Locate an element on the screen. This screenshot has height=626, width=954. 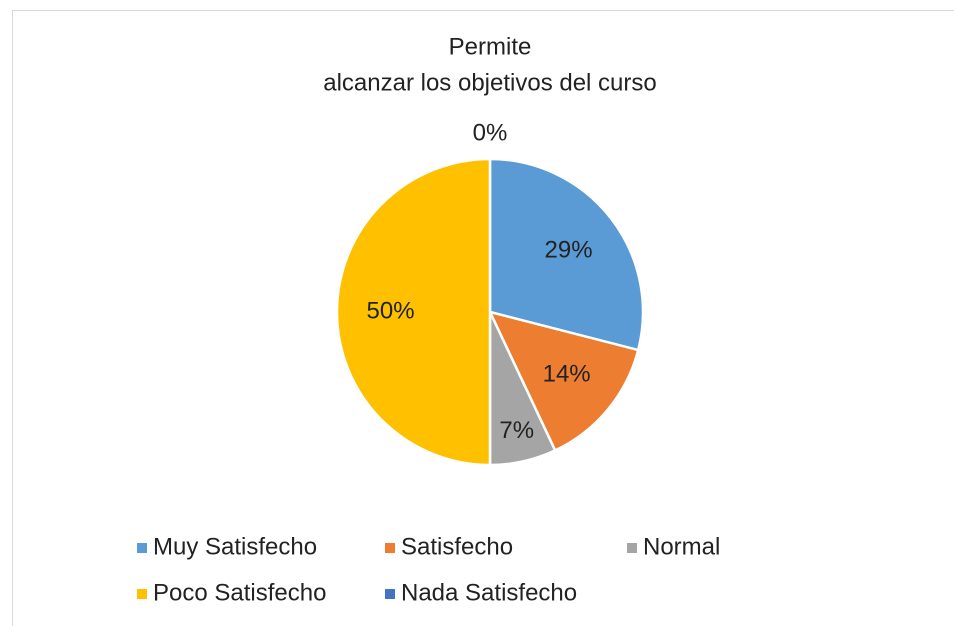
chart-title: Permite is located at coordinates (490, 46).